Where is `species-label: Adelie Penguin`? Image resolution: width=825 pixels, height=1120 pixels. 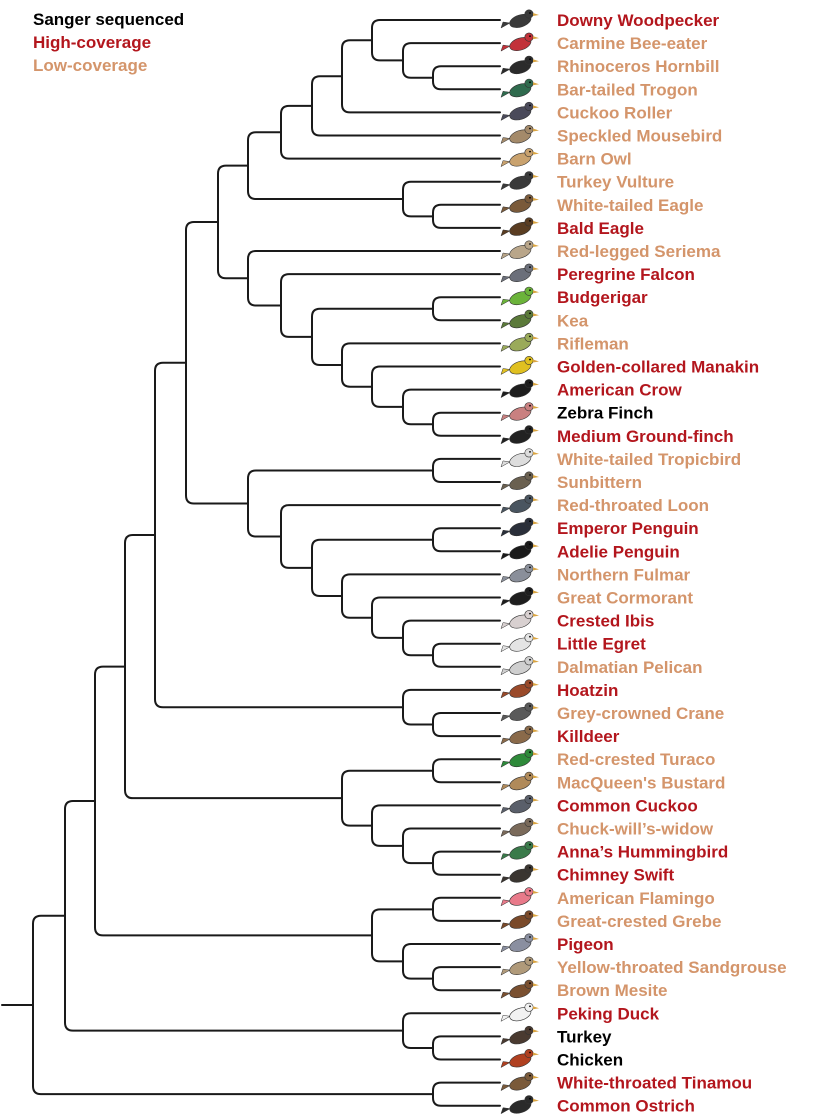 species-label: Adelie Penguin is located at coordinates (618, 551).